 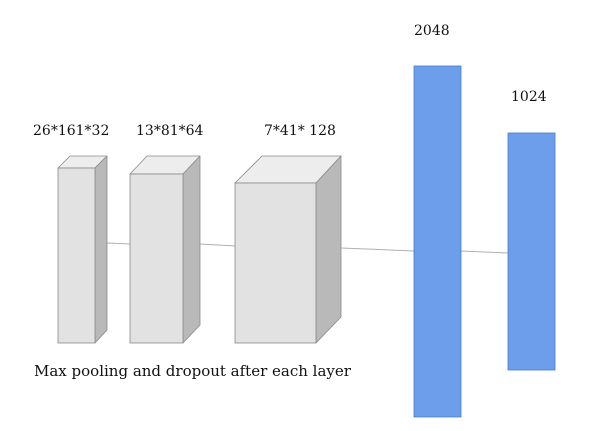 I want to click on diagram-caption: Max pooling and dropout after each layer, so click(x=192, y=371).